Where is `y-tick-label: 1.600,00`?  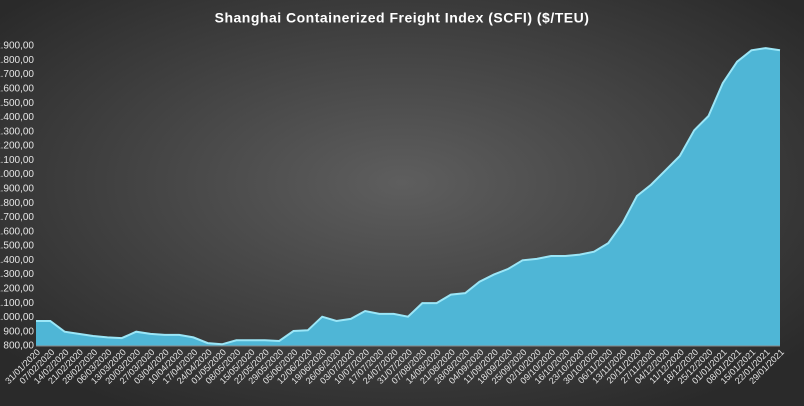 y-tick-label: 1.600,00 is located at coordinates (17, 231).